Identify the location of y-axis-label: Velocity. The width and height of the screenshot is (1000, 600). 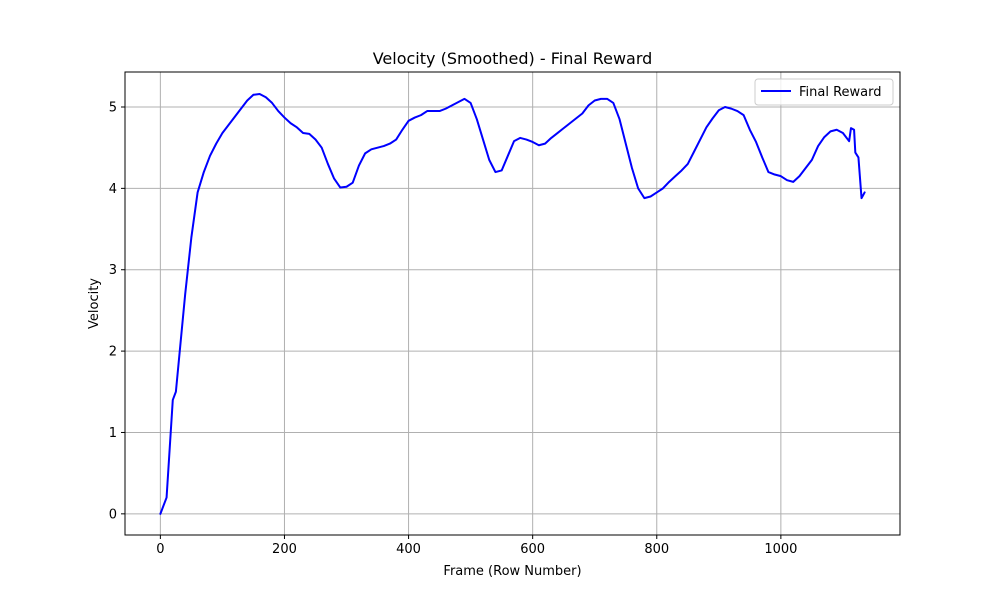
(94, 303).